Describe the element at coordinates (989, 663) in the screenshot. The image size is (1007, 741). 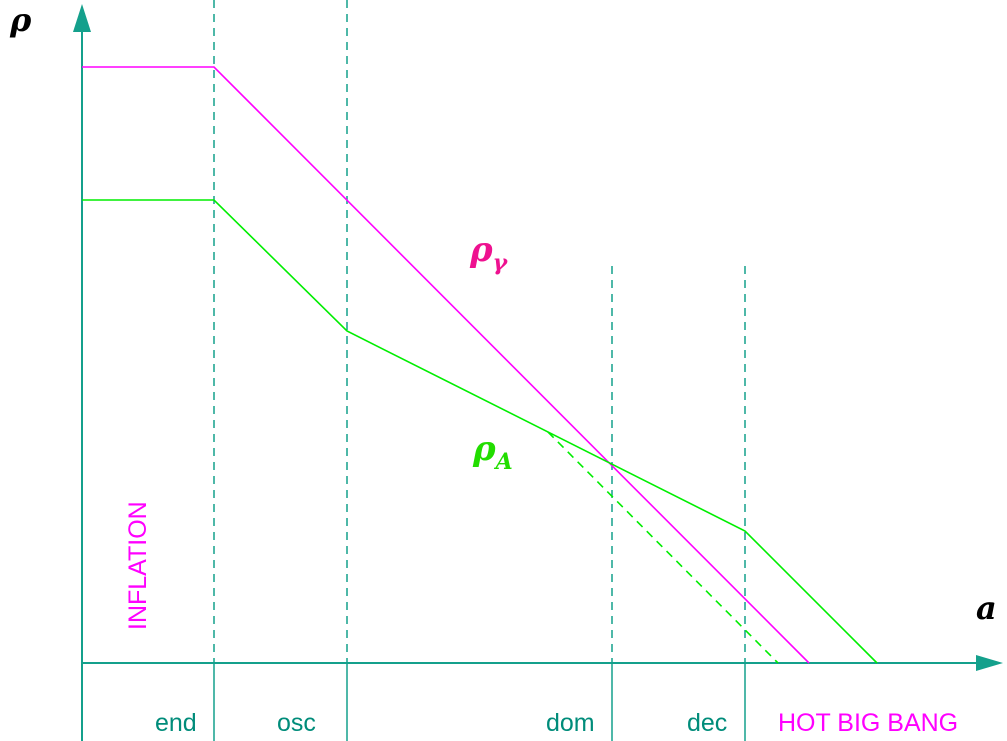
I see `x-axis-arrow-icon` at that location.